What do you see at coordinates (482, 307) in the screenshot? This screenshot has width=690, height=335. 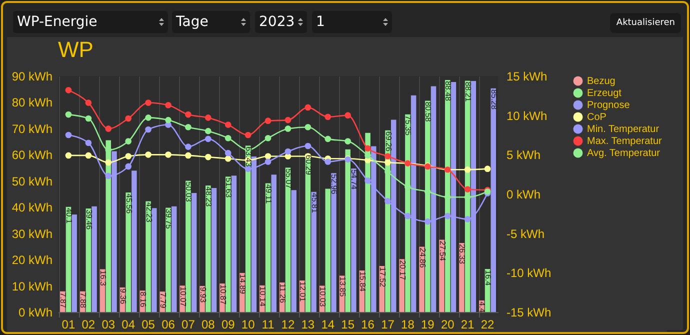 I see `data-label: 4.4` at bounding box center [482, 307].